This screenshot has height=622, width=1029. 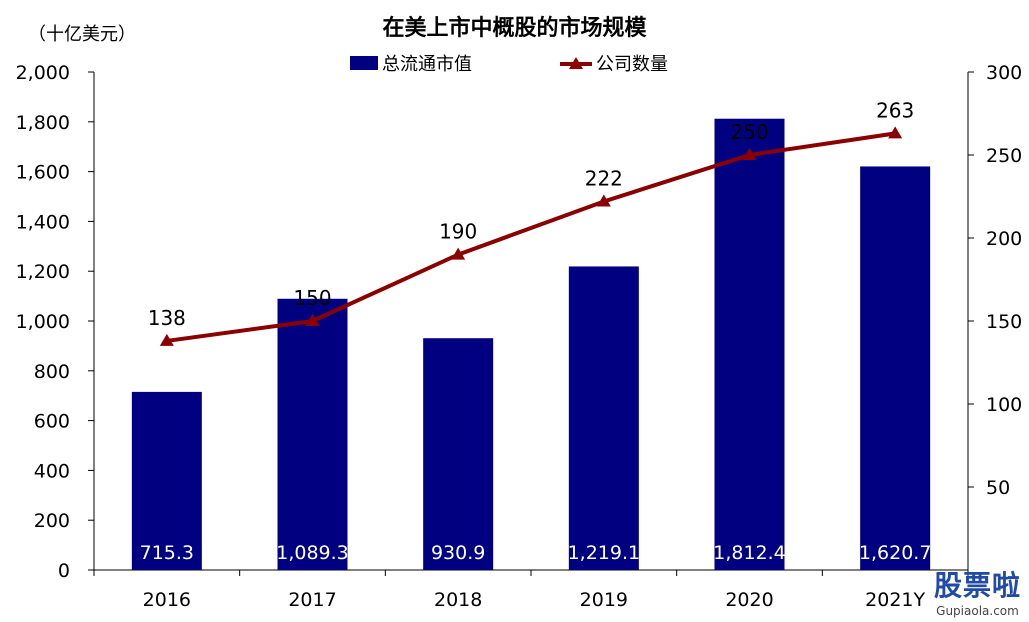 I want to click on y-right-tick-label: 50, so click(x=998, y=488).